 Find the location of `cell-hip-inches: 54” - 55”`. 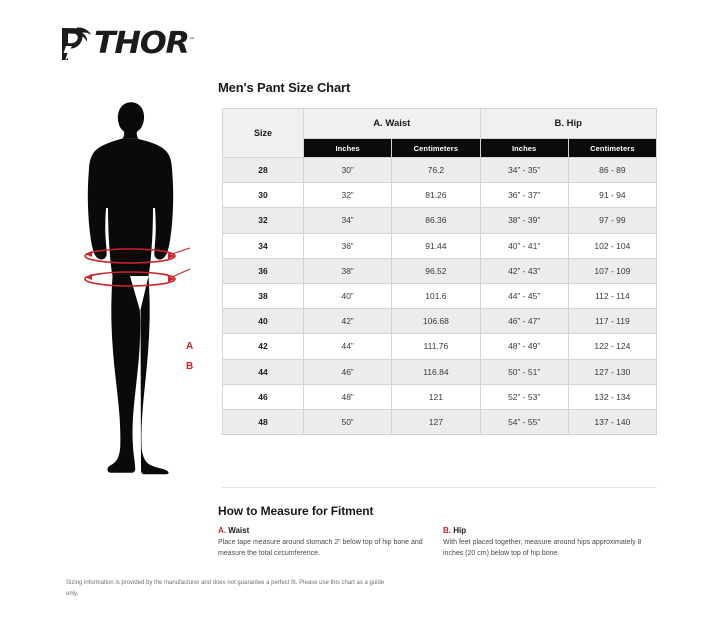

cell-hip-inches: 54” - 55” is located at coordinates (524, 422).